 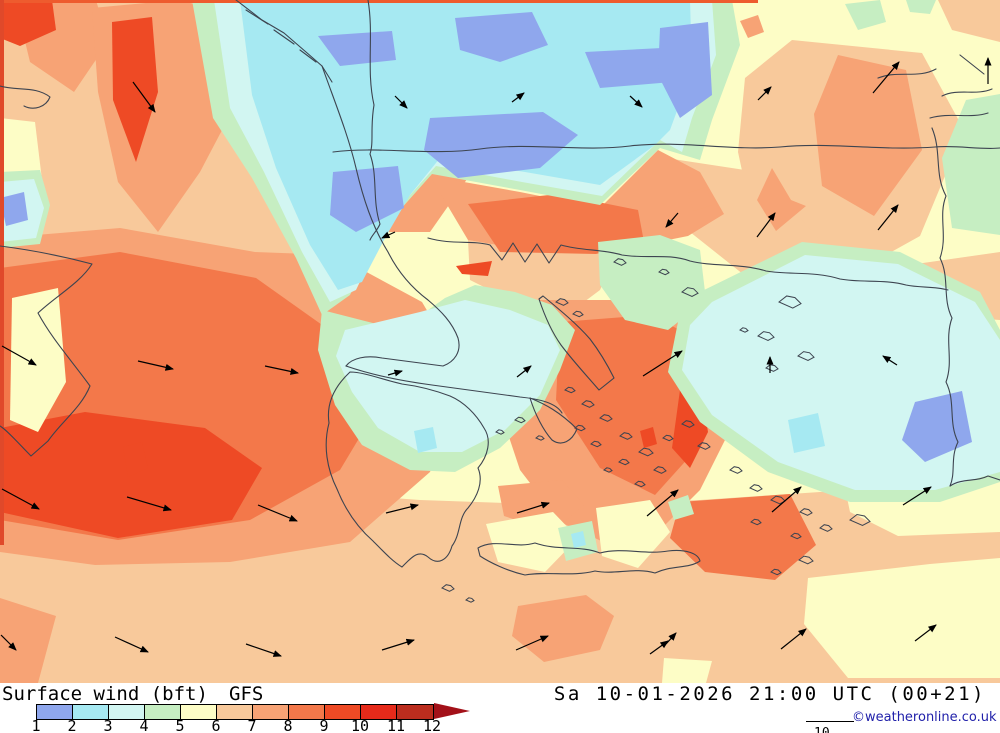 What do you see at coordinates (324, 725) in the screenshot?
I see `colorbar-tick-label: 9` at bounding box center [324, 725].